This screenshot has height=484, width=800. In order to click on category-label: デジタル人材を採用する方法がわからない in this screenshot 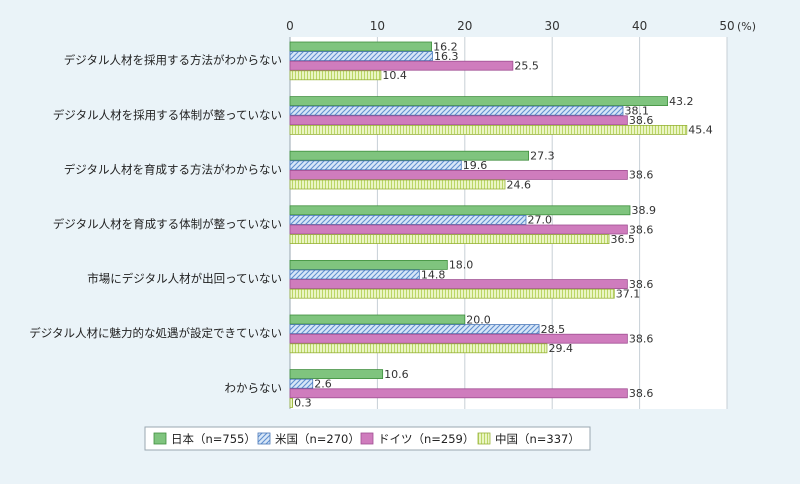, I will do `click(173, 60)`.